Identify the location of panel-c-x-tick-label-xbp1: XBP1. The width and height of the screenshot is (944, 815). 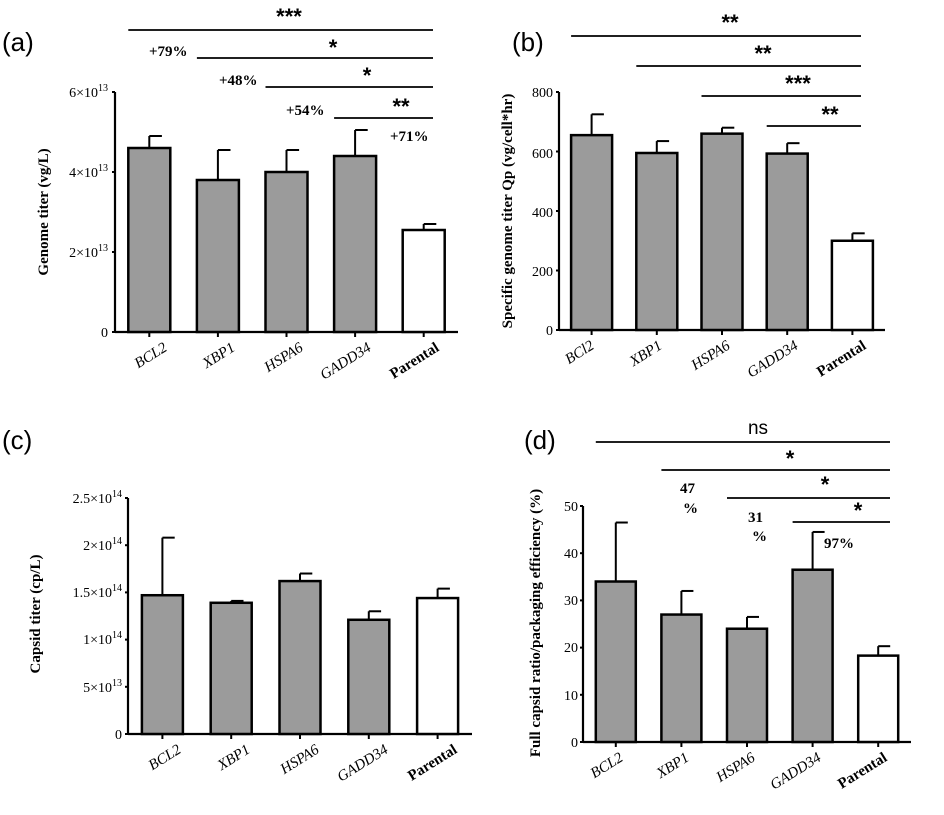
(233, 758).